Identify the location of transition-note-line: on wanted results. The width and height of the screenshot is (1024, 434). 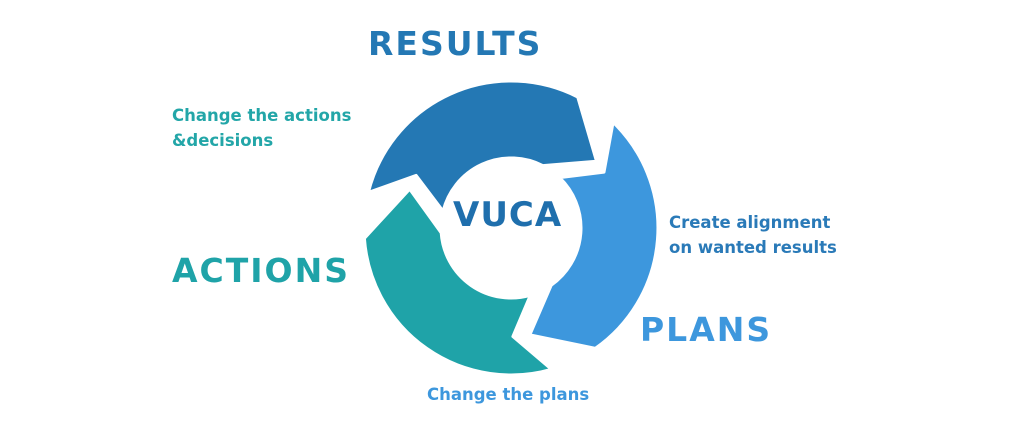
(753, 247).